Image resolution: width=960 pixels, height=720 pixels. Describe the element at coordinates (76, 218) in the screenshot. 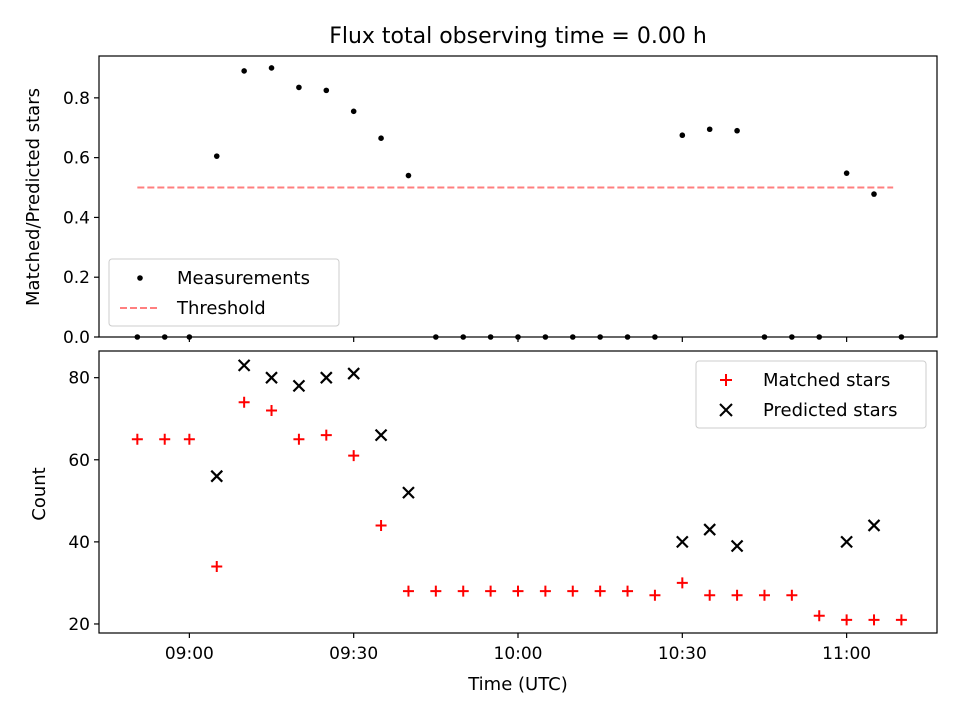

I see `ratio-y-tick-label: 0.4` at that location.